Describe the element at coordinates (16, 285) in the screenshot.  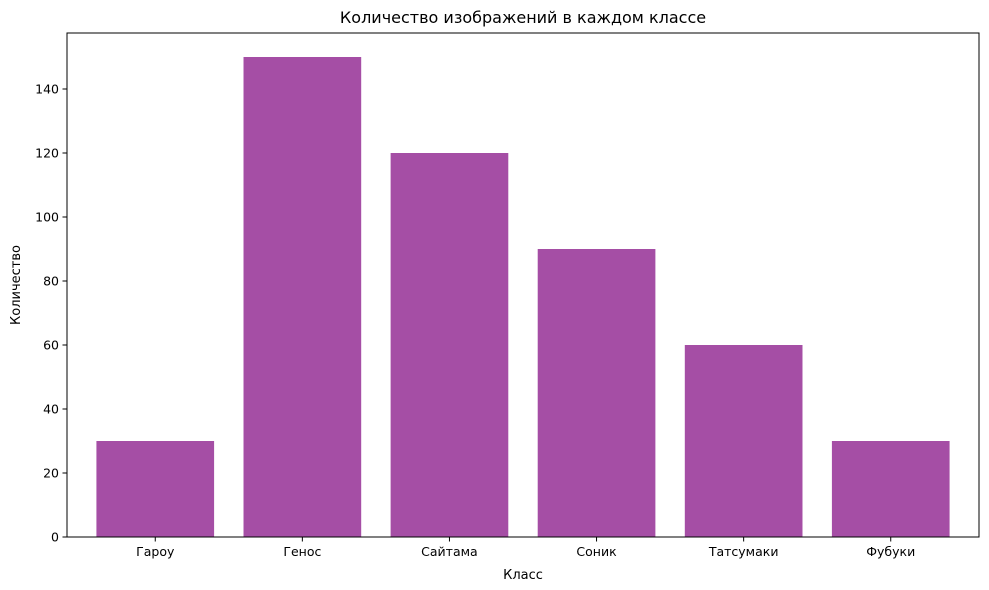
I see `y-axis-label: Количество` at that location.